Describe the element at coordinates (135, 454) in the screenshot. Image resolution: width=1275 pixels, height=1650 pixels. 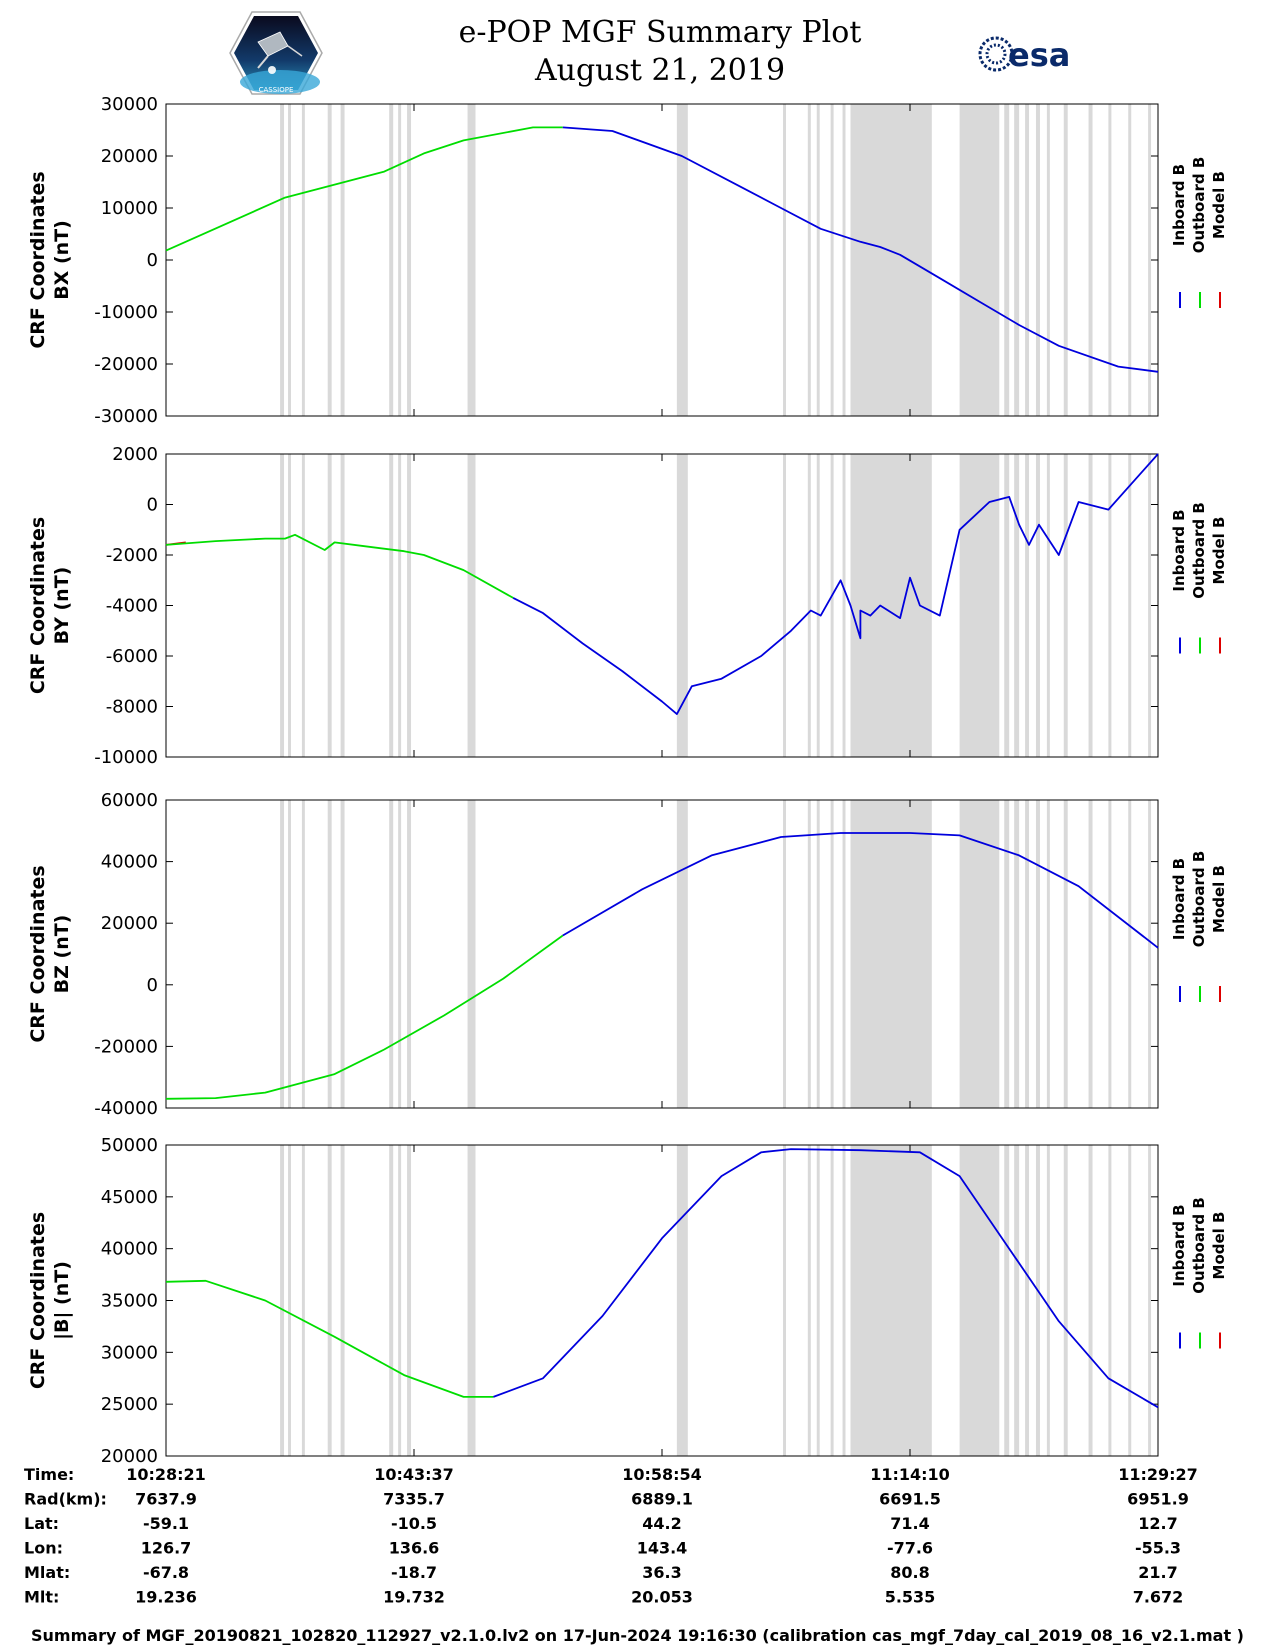
I see `y-tick-label: 2000` at that location.